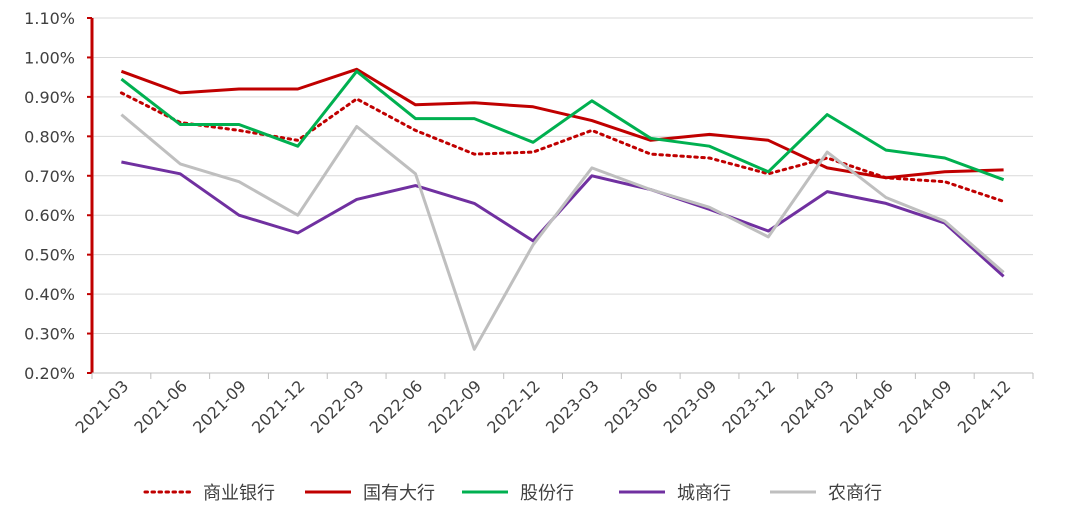 The height and width of the screenshot is (511, 1080). What do you see at coordinates (855, 493) in the screenshot?
I see `legend-label: 农商行` at bounding box center [855, 493].